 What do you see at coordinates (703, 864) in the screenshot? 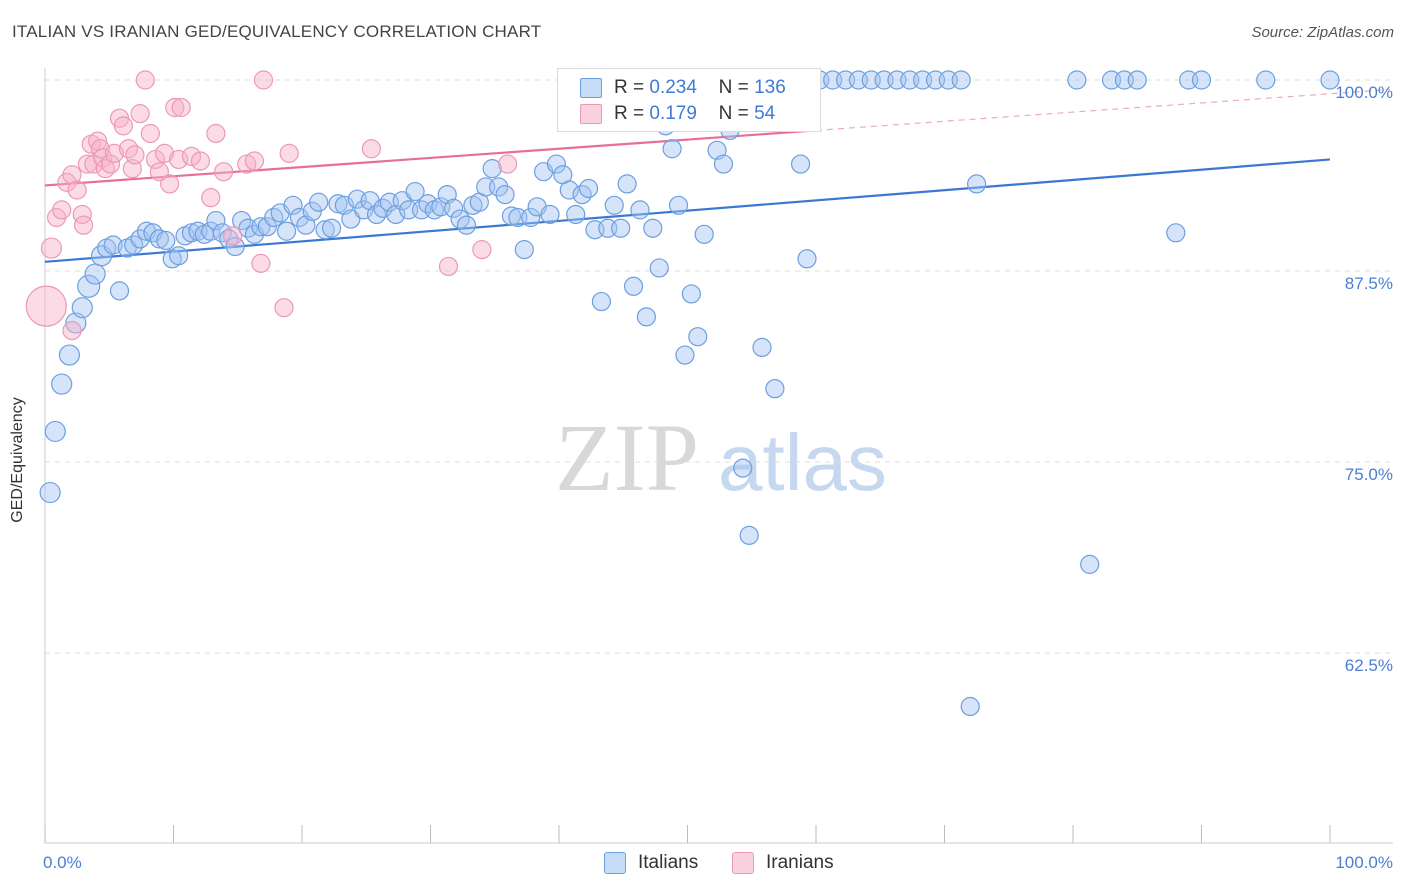
I see `series-legend: Italians Iranians` at bounding box center [703, 864].